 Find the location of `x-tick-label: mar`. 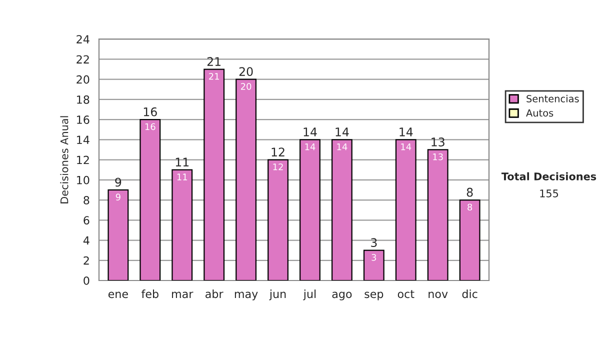

x-tick-label: mar is located at coordinates (183, 295).